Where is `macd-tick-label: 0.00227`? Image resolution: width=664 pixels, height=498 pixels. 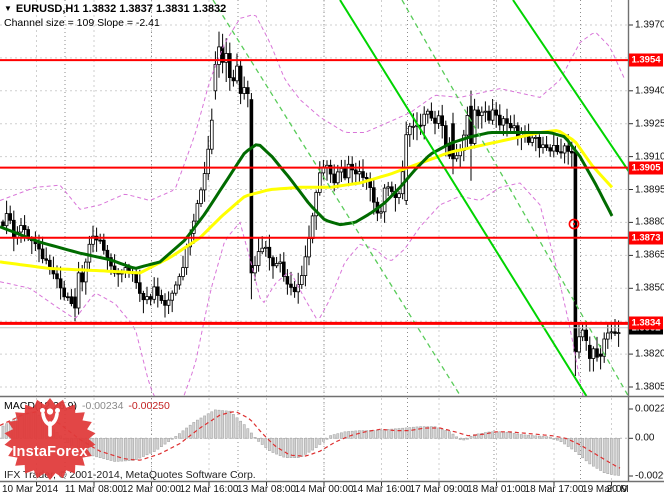 macd-tick-label: 0.00227 is located at coordinates (649, 409).